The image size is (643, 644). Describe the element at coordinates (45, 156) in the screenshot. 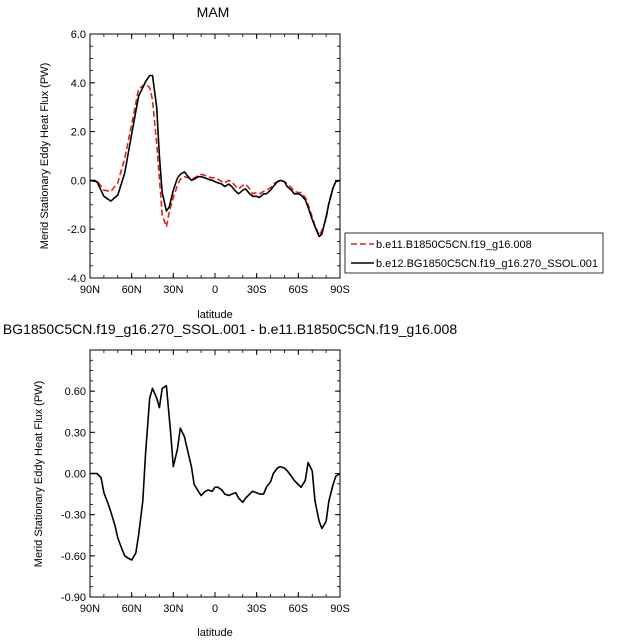

I see `top-y-axis-label: Merid Stationary Eddy Heat Flux (PW)` at that location.